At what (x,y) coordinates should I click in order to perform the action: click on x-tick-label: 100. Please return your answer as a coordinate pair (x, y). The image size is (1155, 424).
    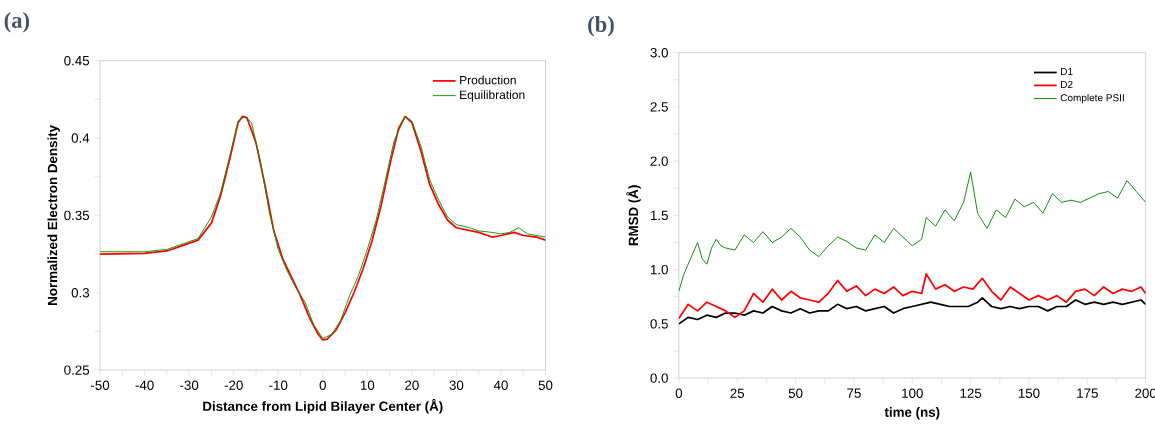
    Looking at the image, I should click on (912, 393).